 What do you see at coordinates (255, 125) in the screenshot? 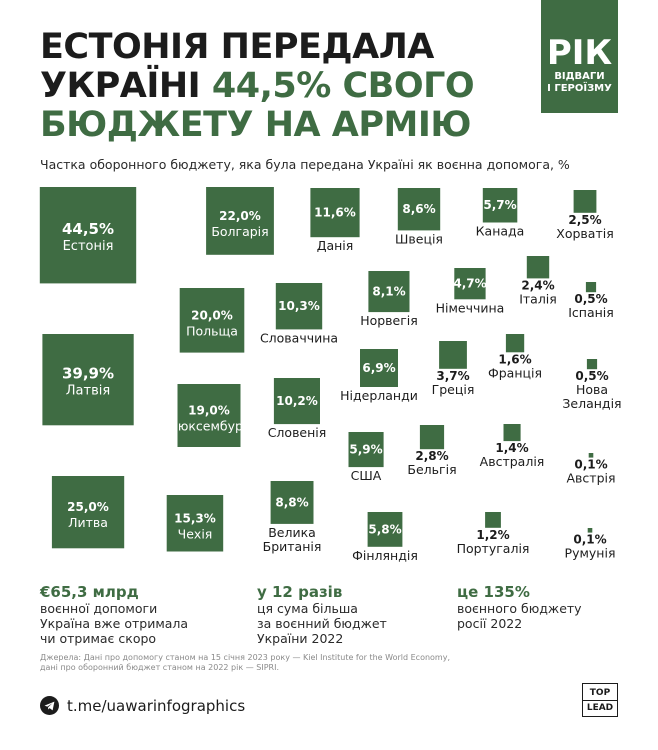
I see `title-line-3: БЮДЖЕТУ НА АРМІЮ` at bounding box center [255, 125].